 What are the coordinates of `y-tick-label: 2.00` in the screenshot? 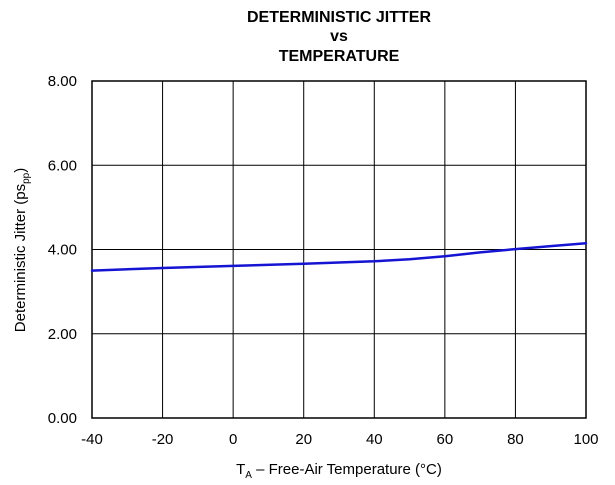 It's located at (62, 334).